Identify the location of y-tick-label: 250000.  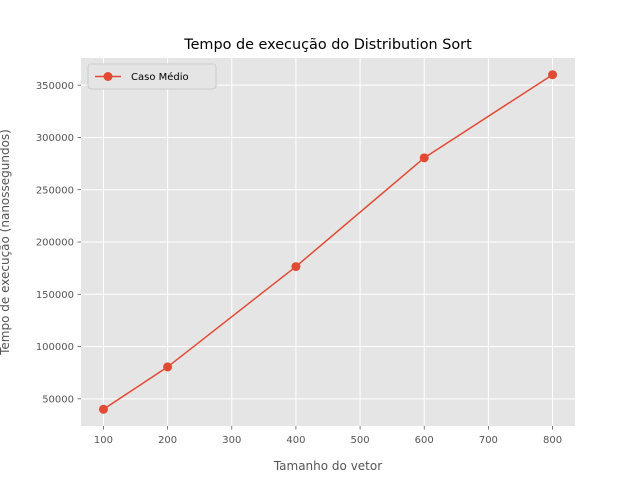
(55, 190).